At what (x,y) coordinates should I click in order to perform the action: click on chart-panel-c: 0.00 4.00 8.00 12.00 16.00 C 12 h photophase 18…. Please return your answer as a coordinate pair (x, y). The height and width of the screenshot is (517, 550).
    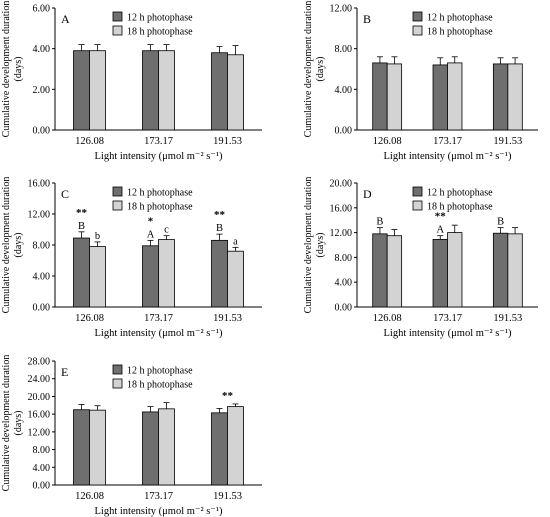
    Looking at the image, I should click on (131, 258).